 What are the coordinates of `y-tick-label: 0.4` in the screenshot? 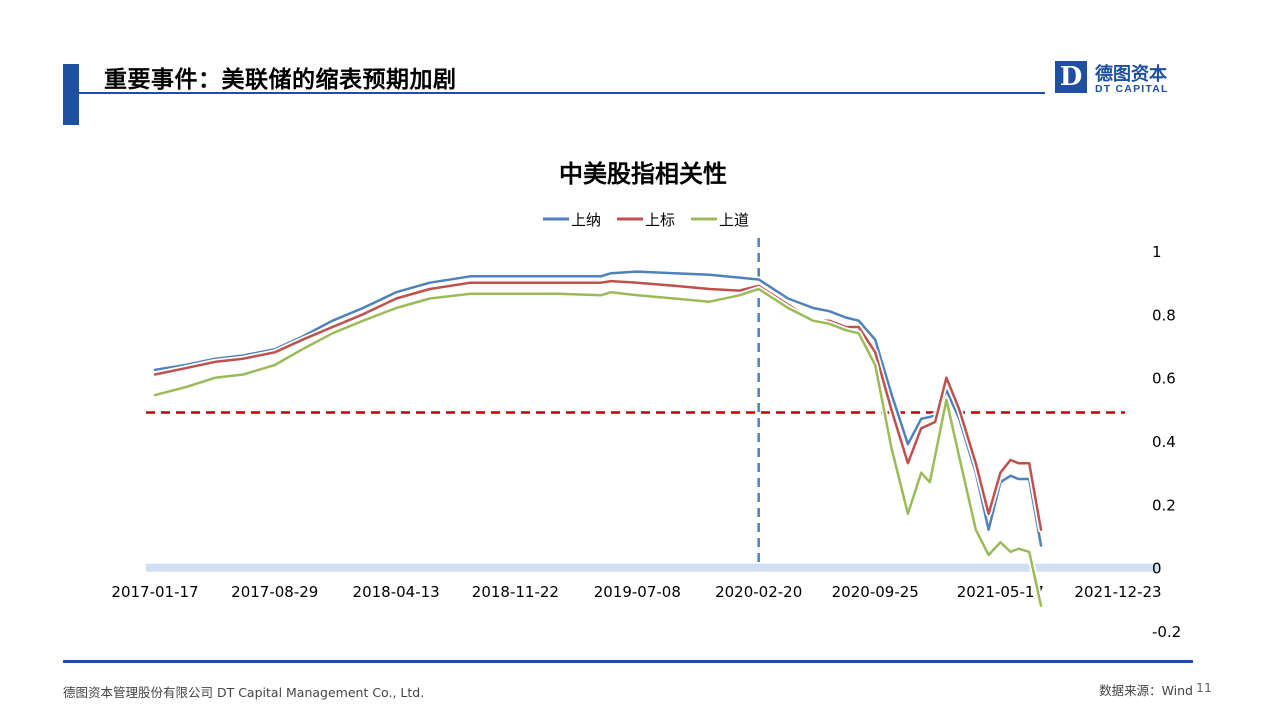 It's located at (1164, 442).